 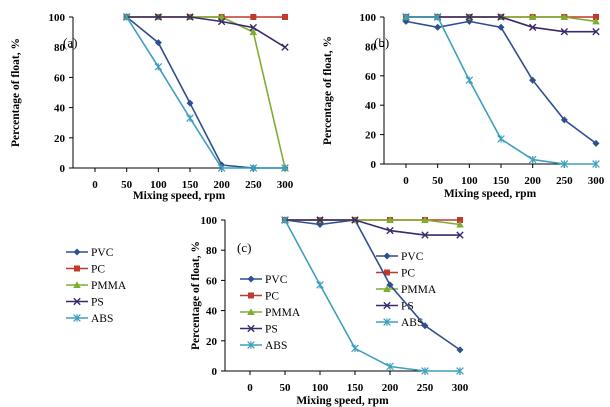 What do you see at coordinates (212, 342) in the screenshot?
I see `y-tick-label: 20` at bounding box center [212, 342].